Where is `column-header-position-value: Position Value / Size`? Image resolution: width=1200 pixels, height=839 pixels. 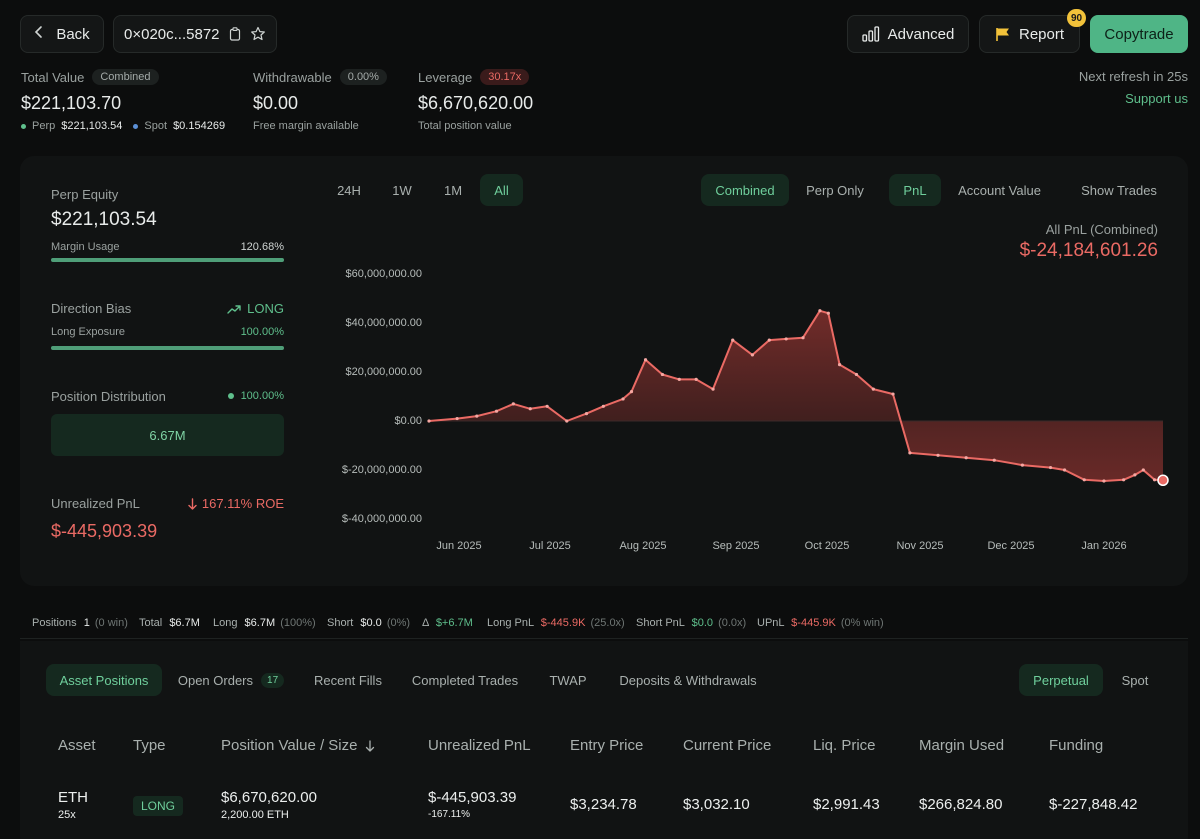
column-header-position-value: Position Value / Size is located at coordinates (298, 745).